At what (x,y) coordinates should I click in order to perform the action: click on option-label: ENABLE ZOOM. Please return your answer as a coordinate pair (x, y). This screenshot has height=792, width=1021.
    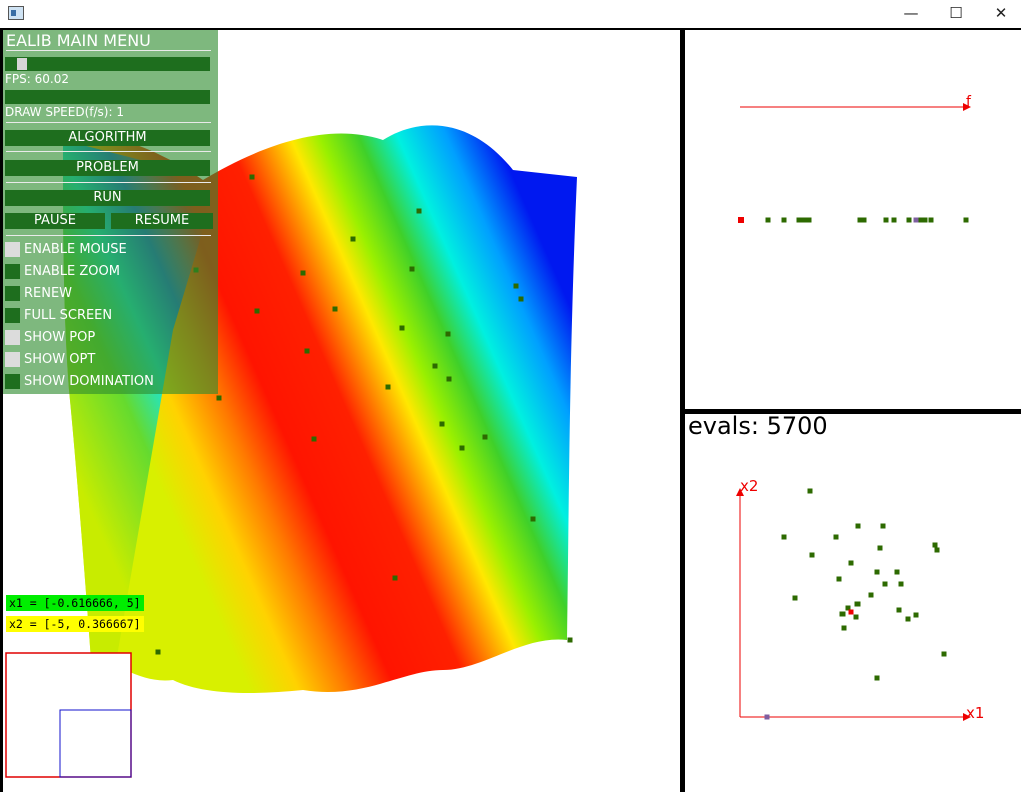
    Looking at the image, I should click on (72, 271).